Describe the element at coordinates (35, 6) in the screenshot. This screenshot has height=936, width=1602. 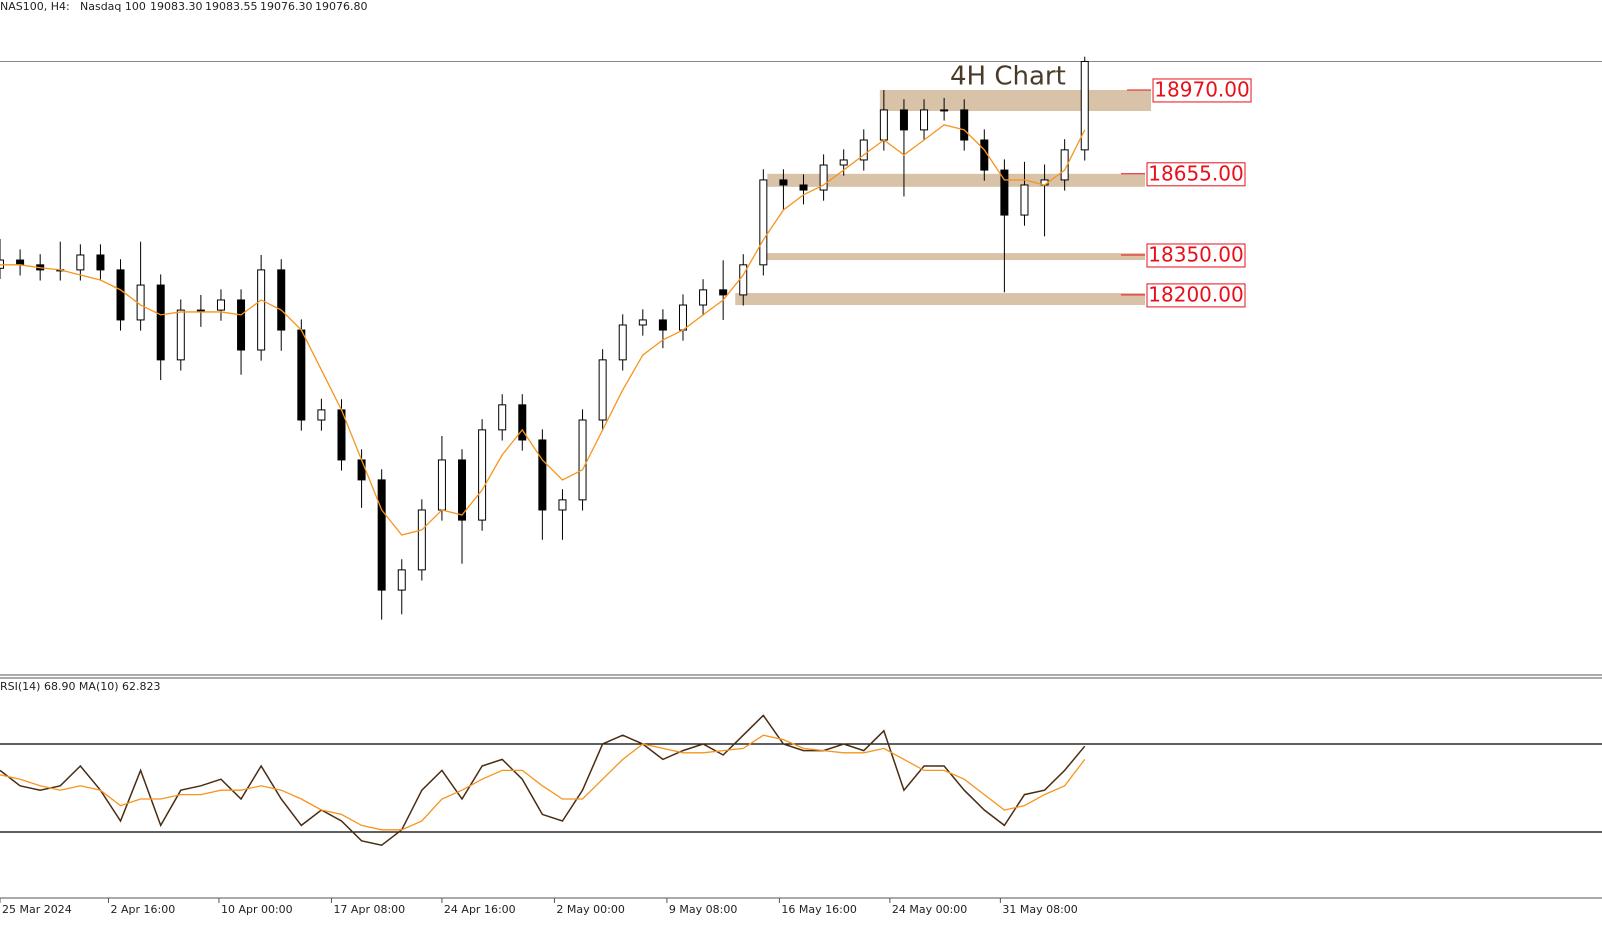
I see `header-symbol: NAS100, H4:` at that location.